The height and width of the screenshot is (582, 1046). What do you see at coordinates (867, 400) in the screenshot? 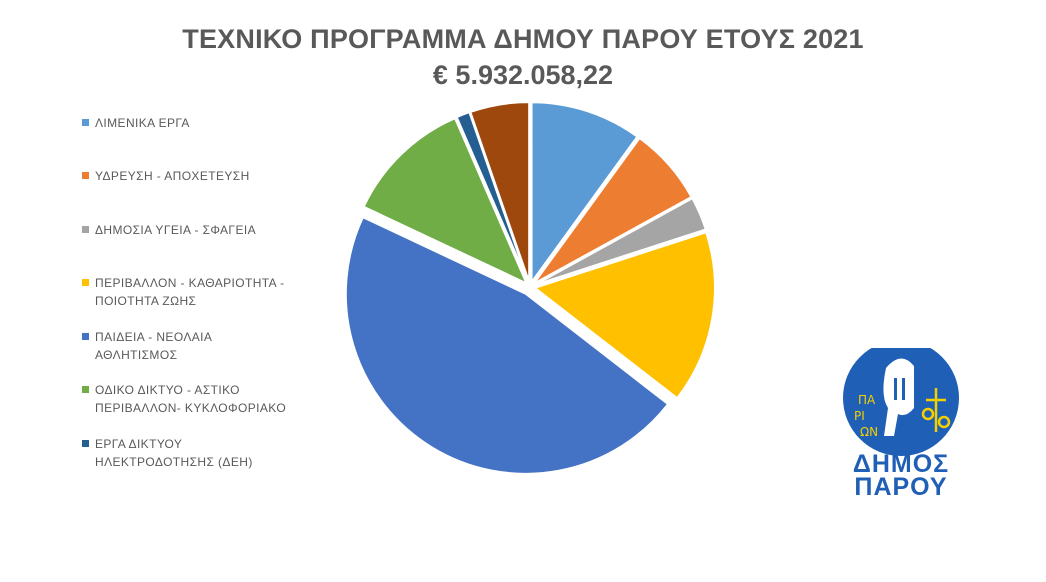
I see `logo-emblem-text-1: ΠΑ` at bounding box center [867, 400].